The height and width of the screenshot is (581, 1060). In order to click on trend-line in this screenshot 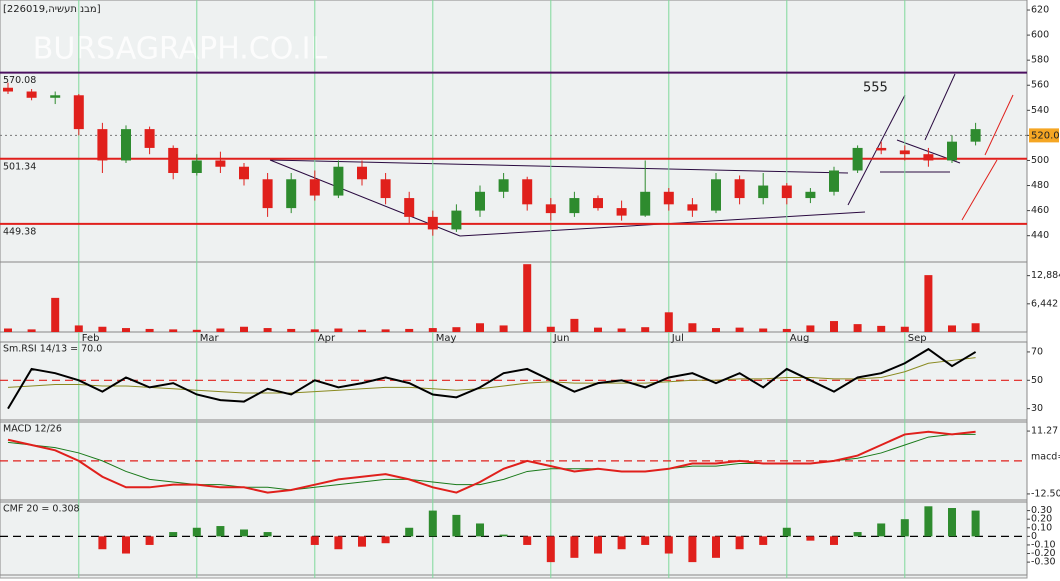, I will do `click(979, 190)`.